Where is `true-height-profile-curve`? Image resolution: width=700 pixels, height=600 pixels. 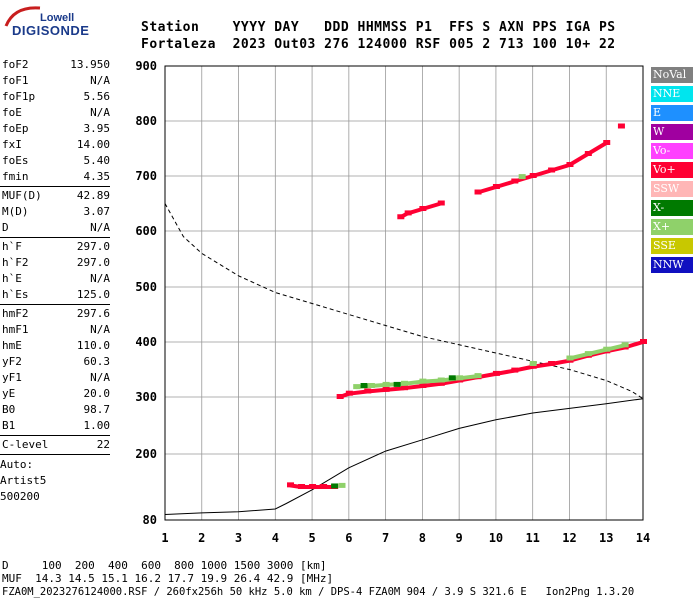 true-height-profile-curve is located at coordinates (404, 456).